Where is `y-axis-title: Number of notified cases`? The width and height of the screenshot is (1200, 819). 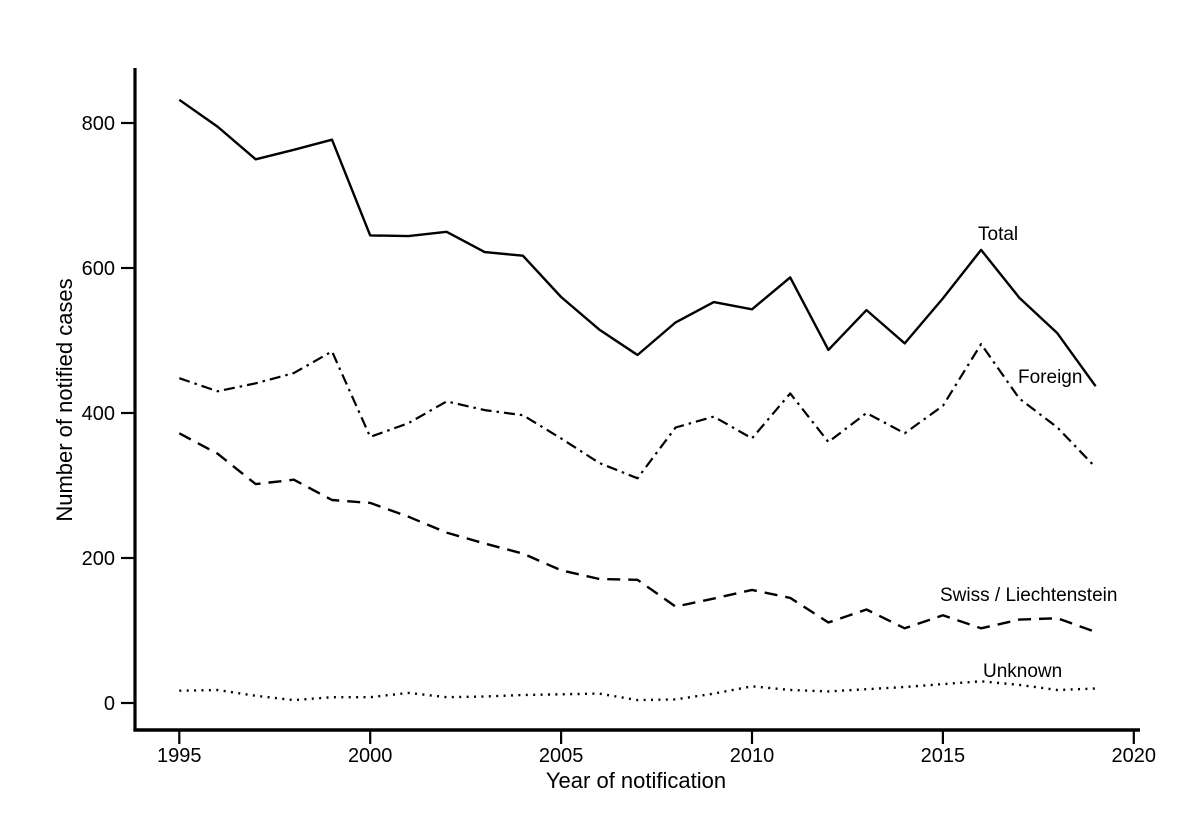
y-axis-title: Number of notified cases is located at coordinates (64, 399).